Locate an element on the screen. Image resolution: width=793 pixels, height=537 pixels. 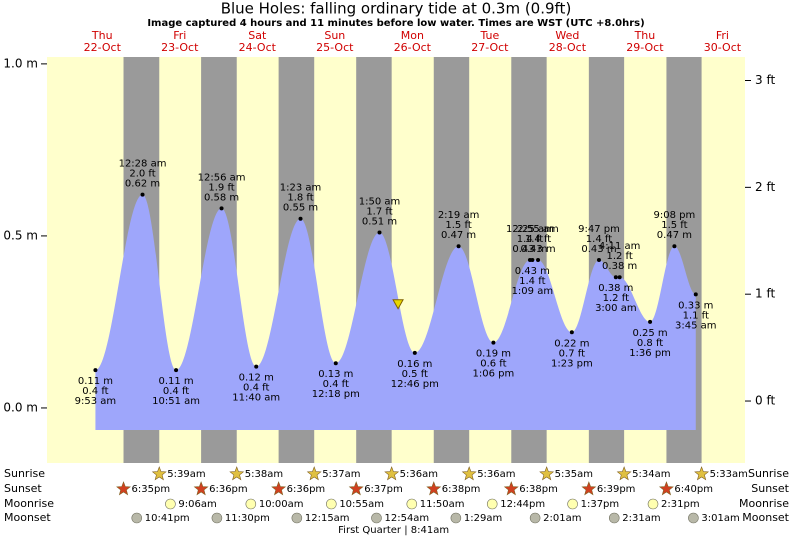
day-date: 28-Oct is located at coordinates (568, 47).